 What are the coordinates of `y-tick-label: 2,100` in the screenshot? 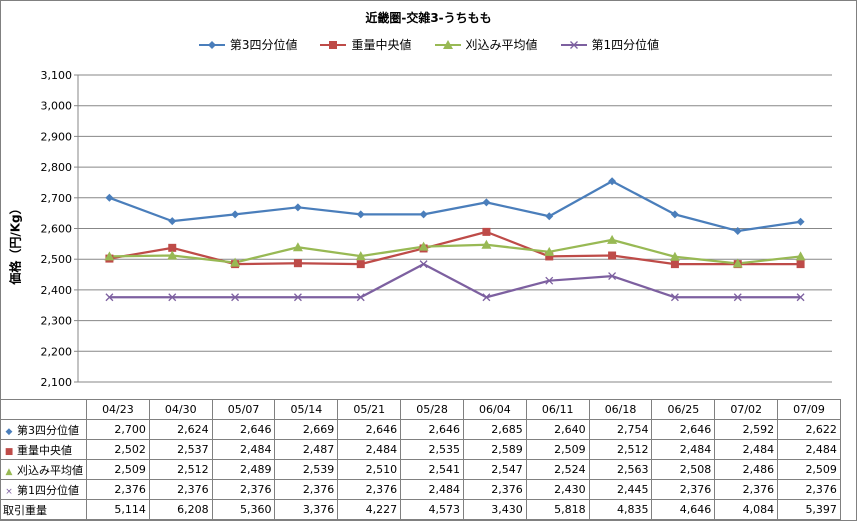 It's located at (57, 382).